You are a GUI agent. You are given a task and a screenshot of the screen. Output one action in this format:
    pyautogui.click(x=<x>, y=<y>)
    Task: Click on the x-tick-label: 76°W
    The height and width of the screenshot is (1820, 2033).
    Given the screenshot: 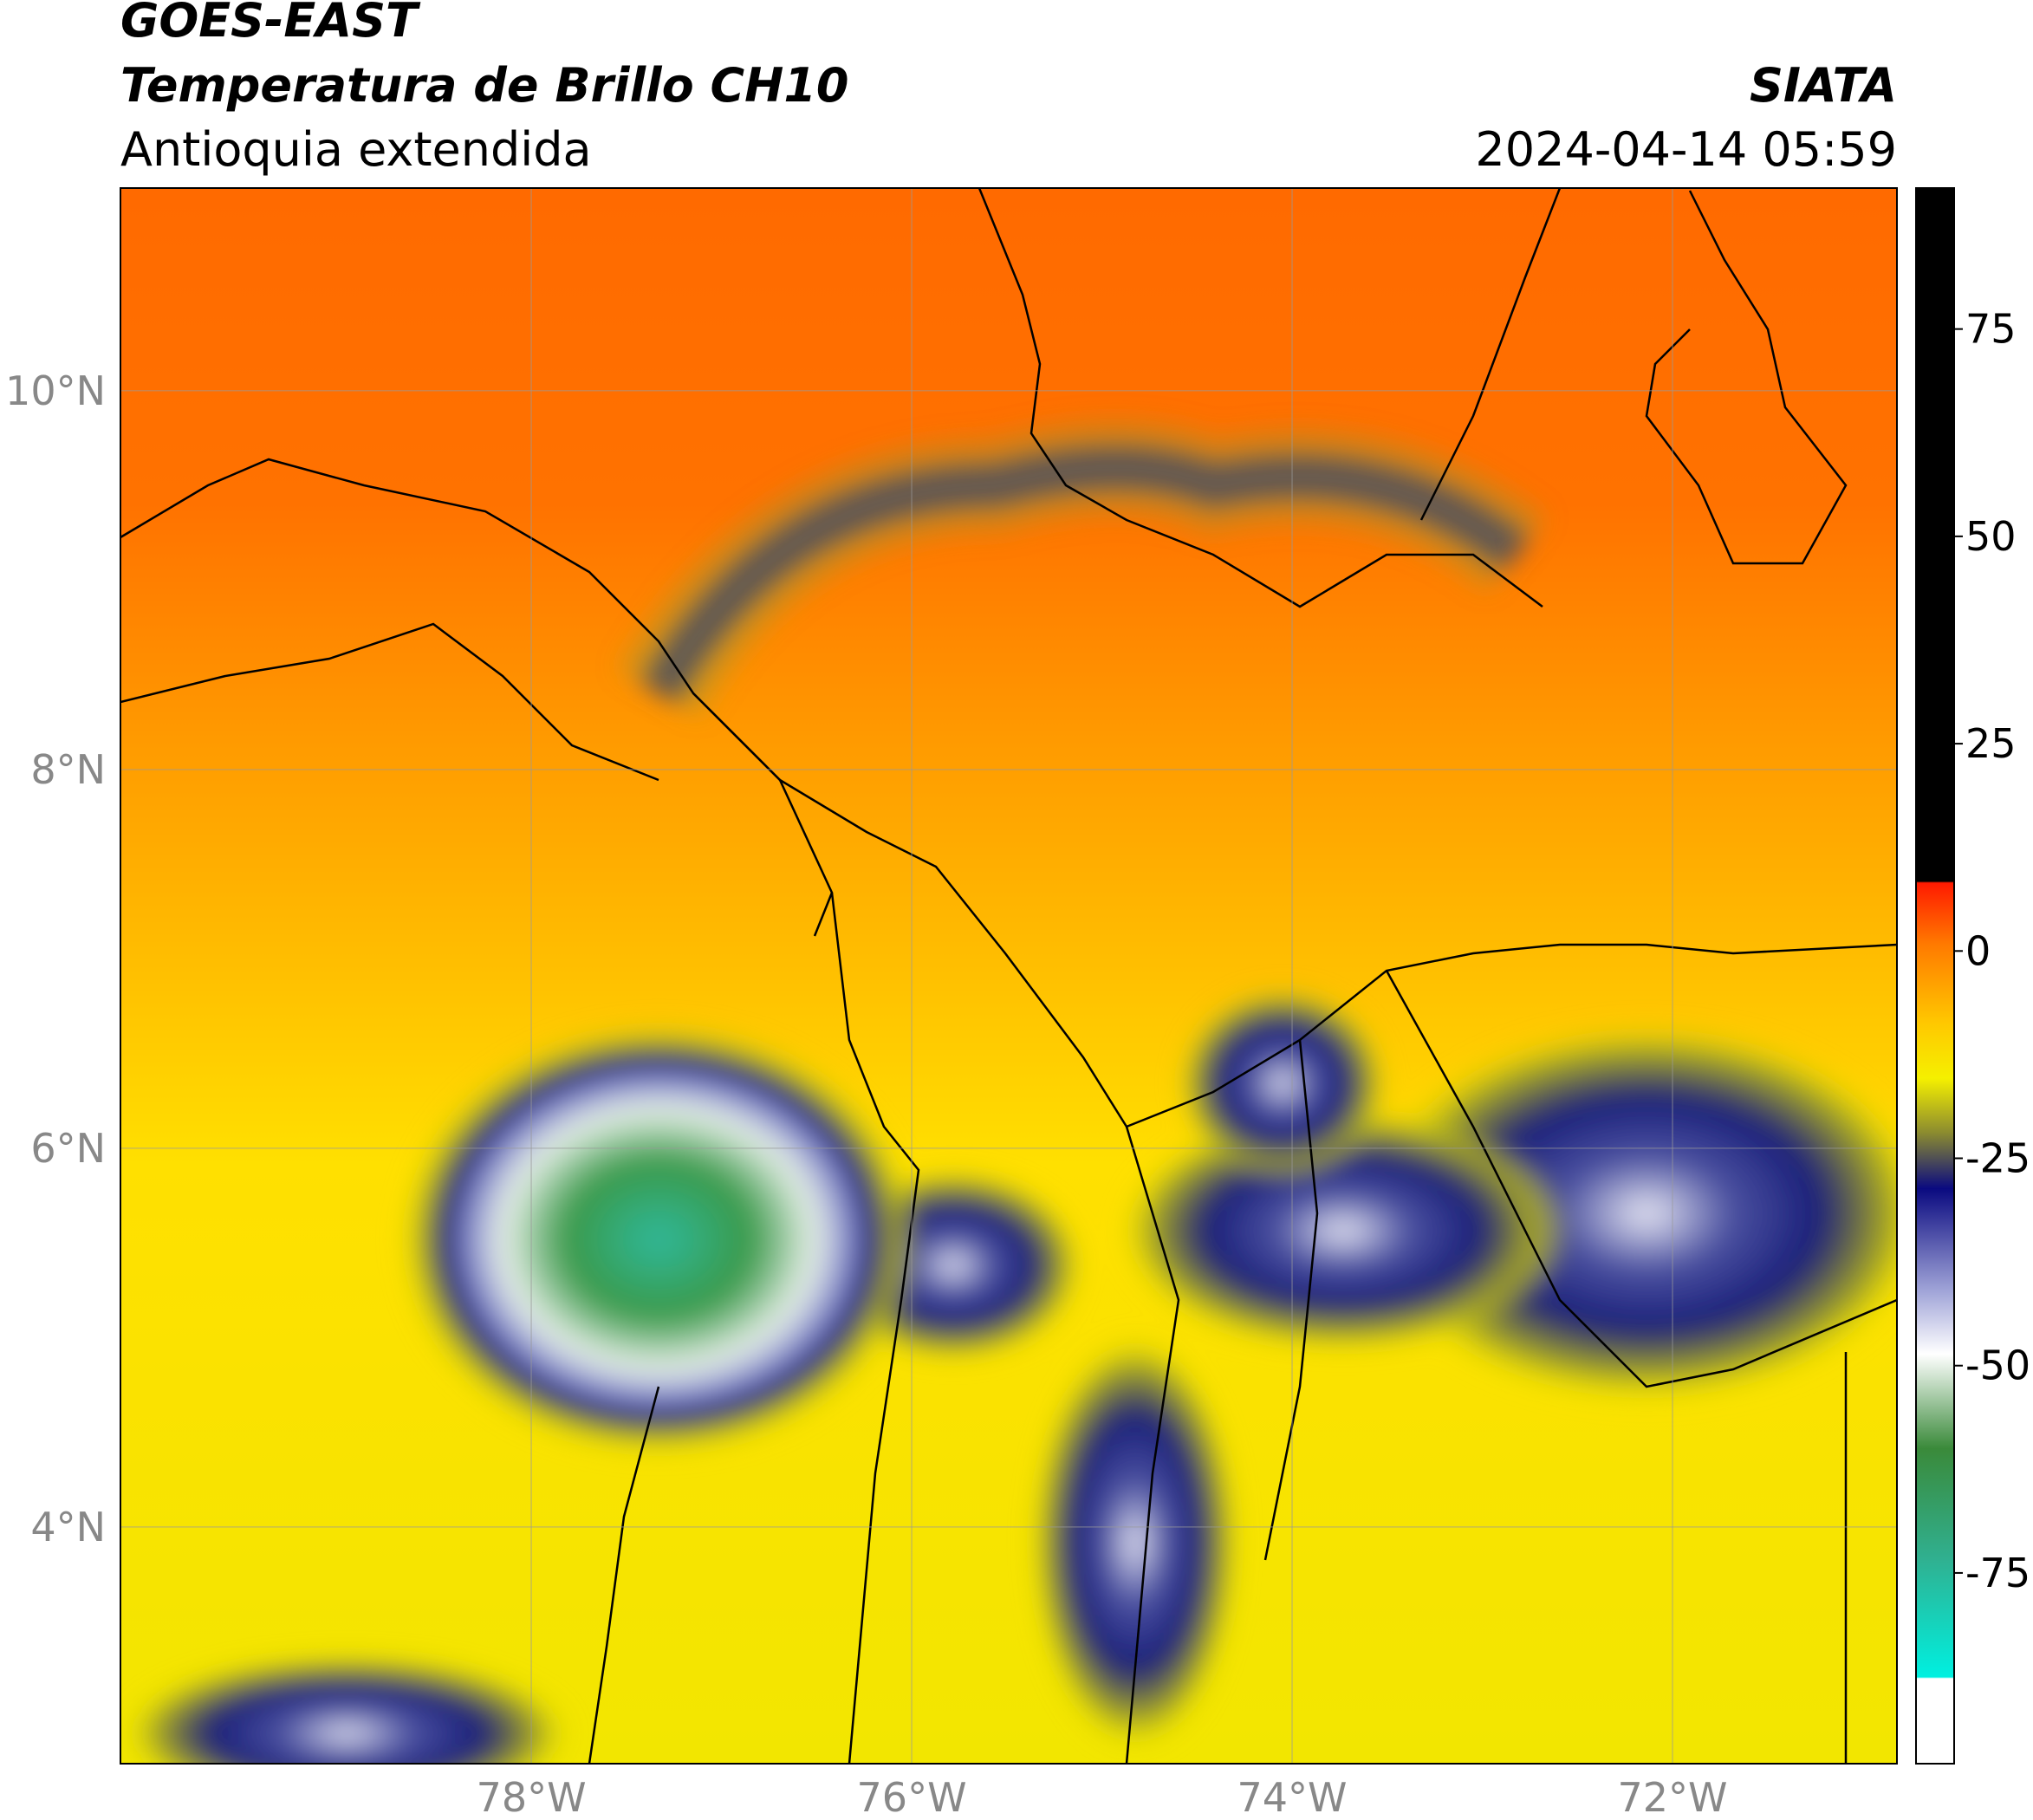 What is the action you would take?
    pyautogui.click(x=912, y=1797)
    